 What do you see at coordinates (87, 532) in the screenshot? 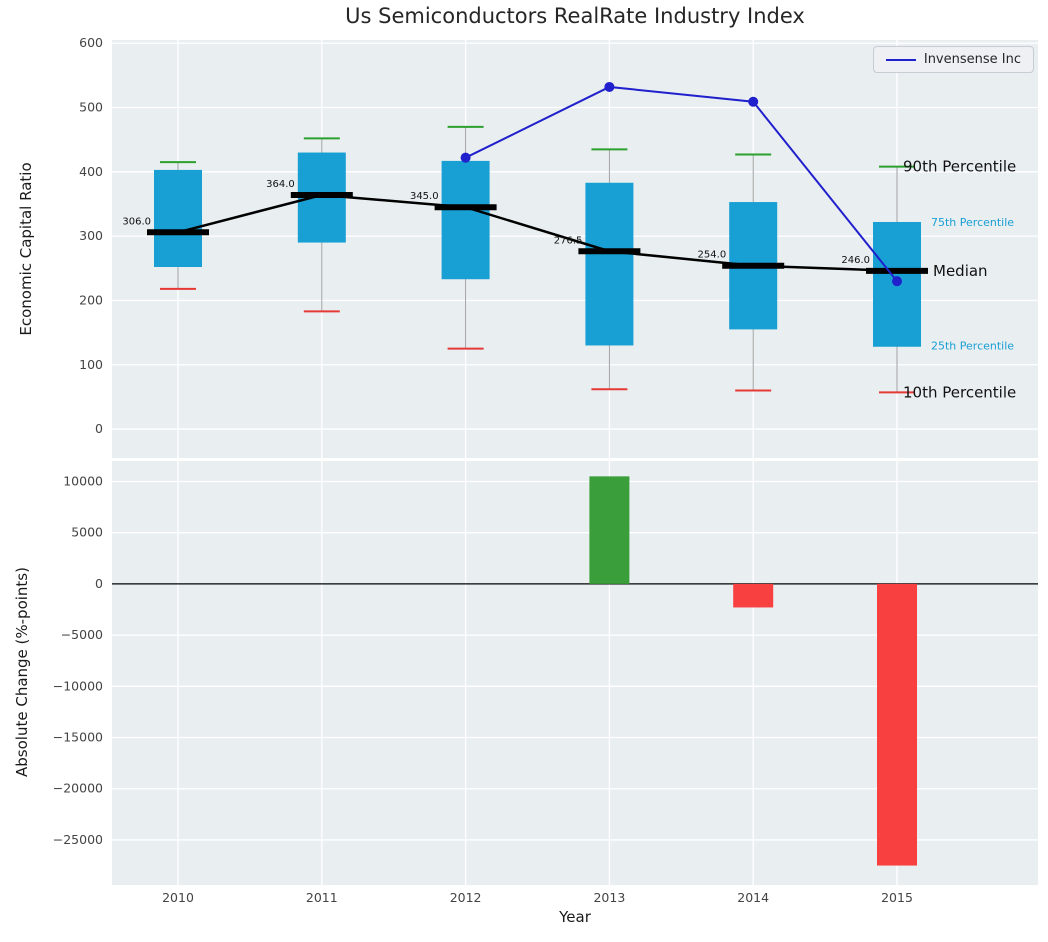
I see `y-tick-label: 5000` at bounding box center [87, 532].